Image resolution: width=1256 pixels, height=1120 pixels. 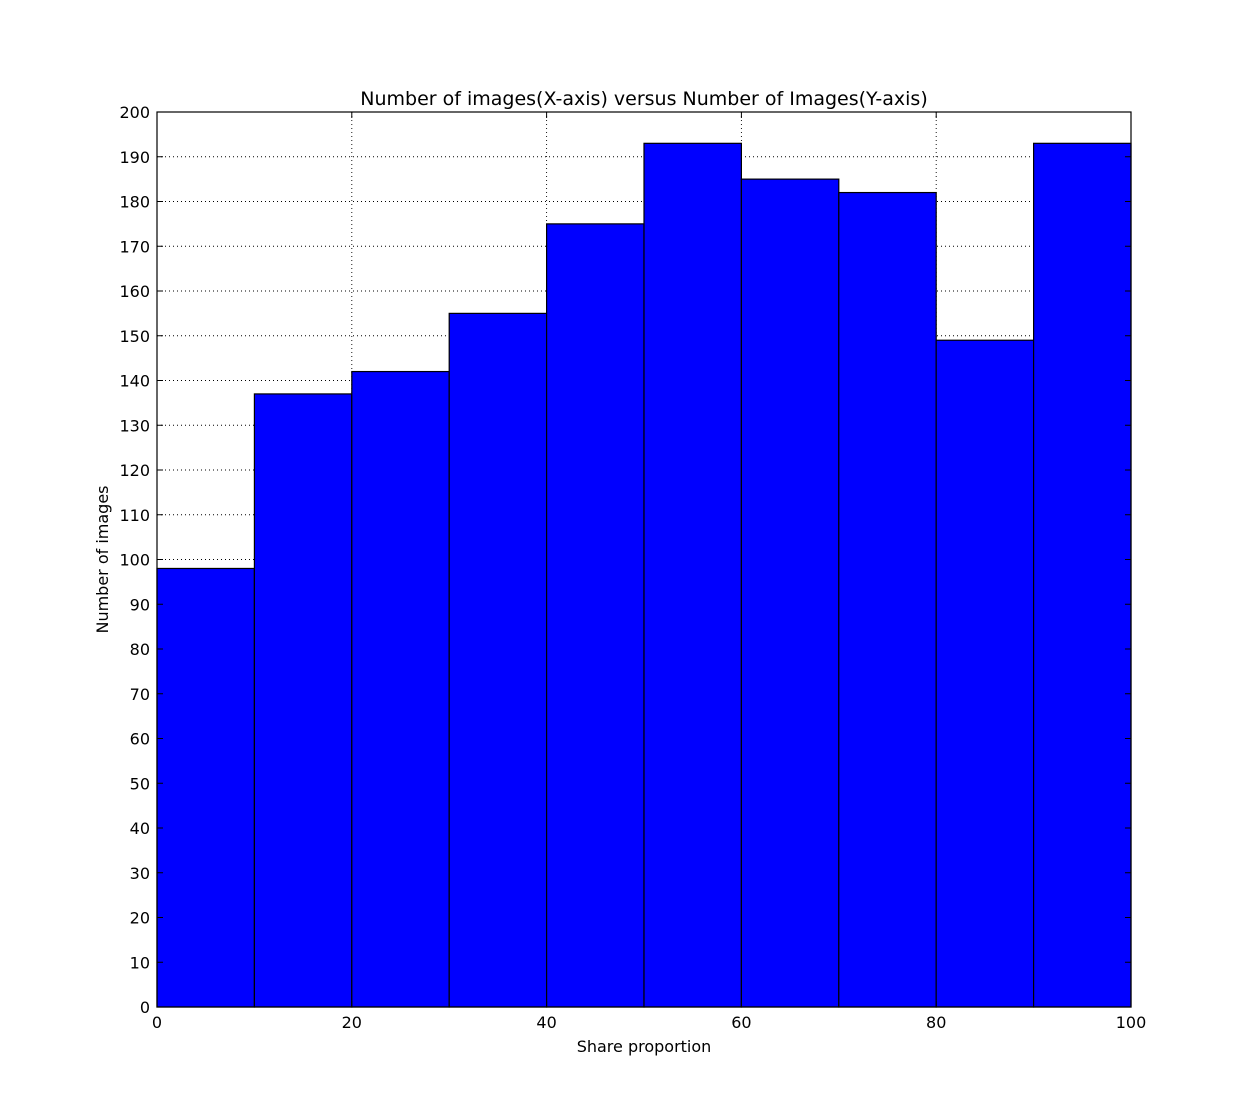 I want to click on y-tick-label: 160, so click(x=134, y=291).